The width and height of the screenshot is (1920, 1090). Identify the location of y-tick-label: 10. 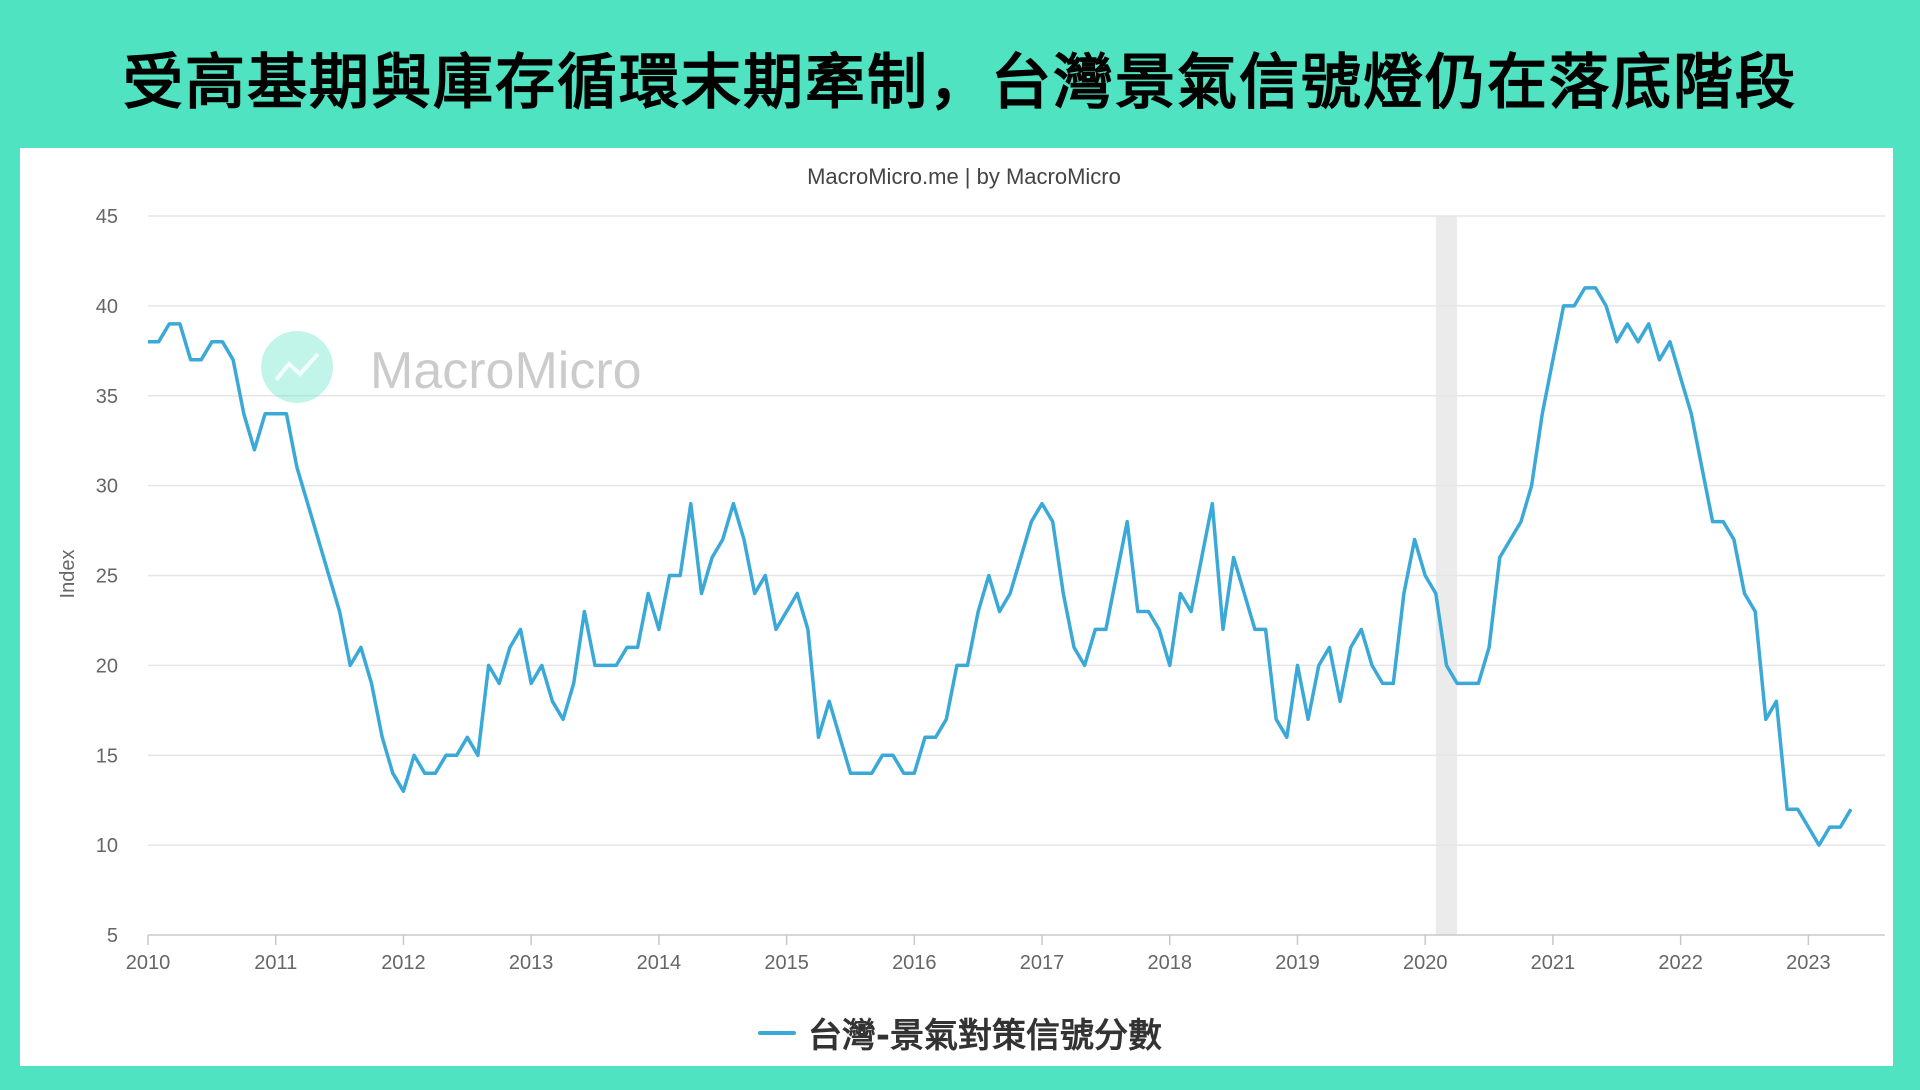
(107, 846).